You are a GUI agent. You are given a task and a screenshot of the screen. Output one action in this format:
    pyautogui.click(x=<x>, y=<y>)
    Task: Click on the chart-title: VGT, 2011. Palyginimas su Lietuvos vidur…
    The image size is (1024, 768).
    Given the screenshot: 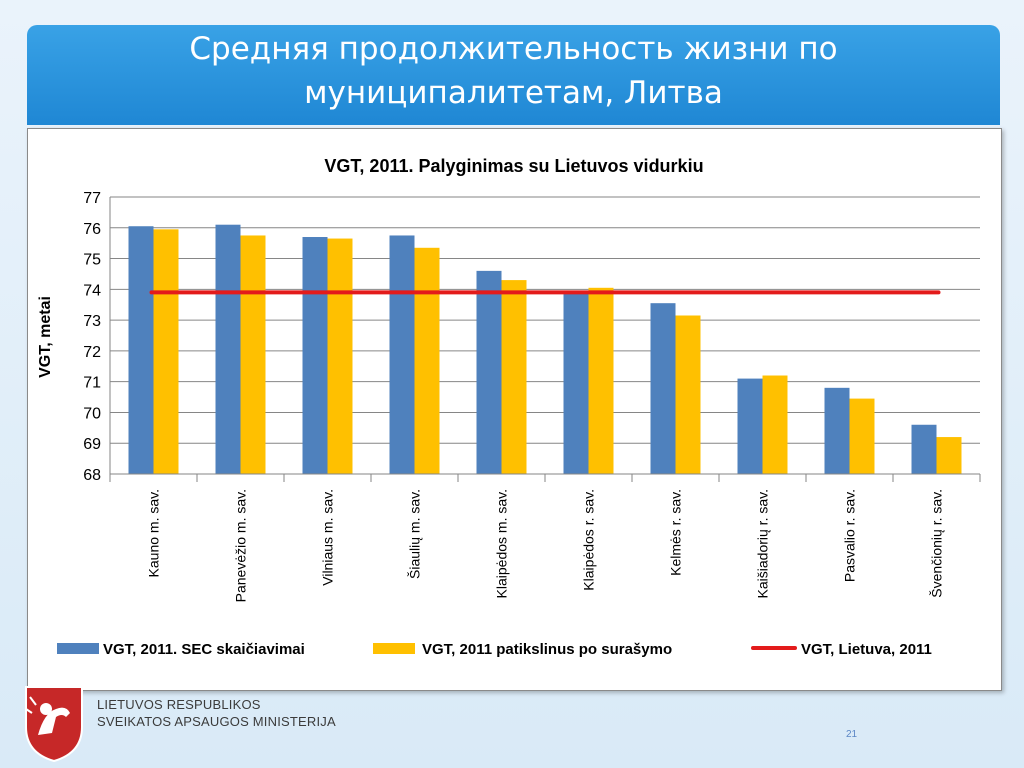 What is the action you would take?
    pyautogui.click(x=513, y=166)
    